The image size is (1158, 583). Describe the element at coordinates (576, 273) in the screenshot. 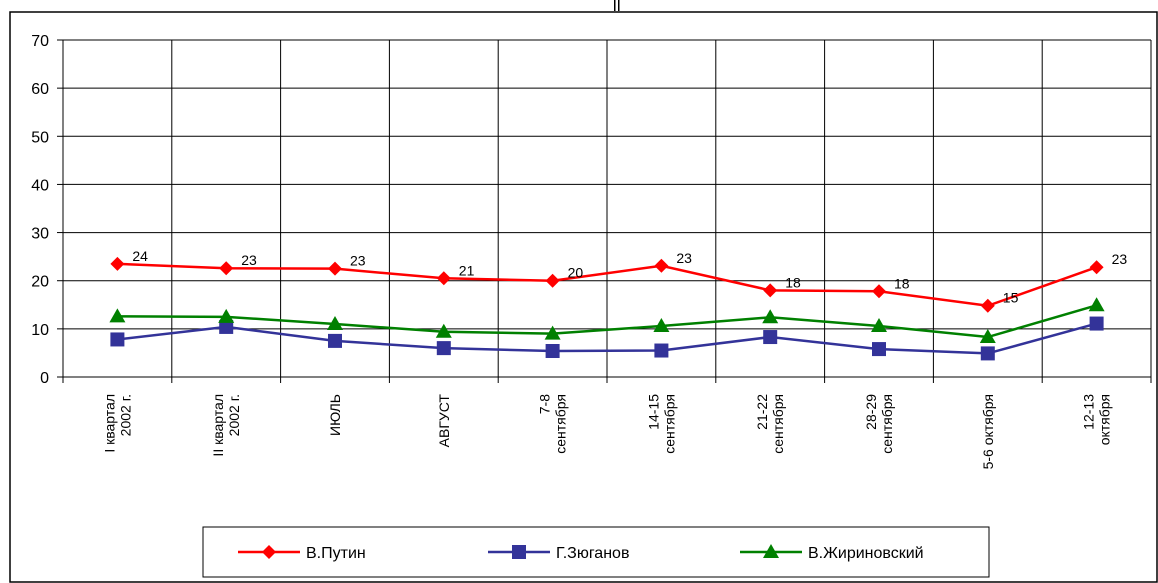

I see `data-label: 20` at that location.